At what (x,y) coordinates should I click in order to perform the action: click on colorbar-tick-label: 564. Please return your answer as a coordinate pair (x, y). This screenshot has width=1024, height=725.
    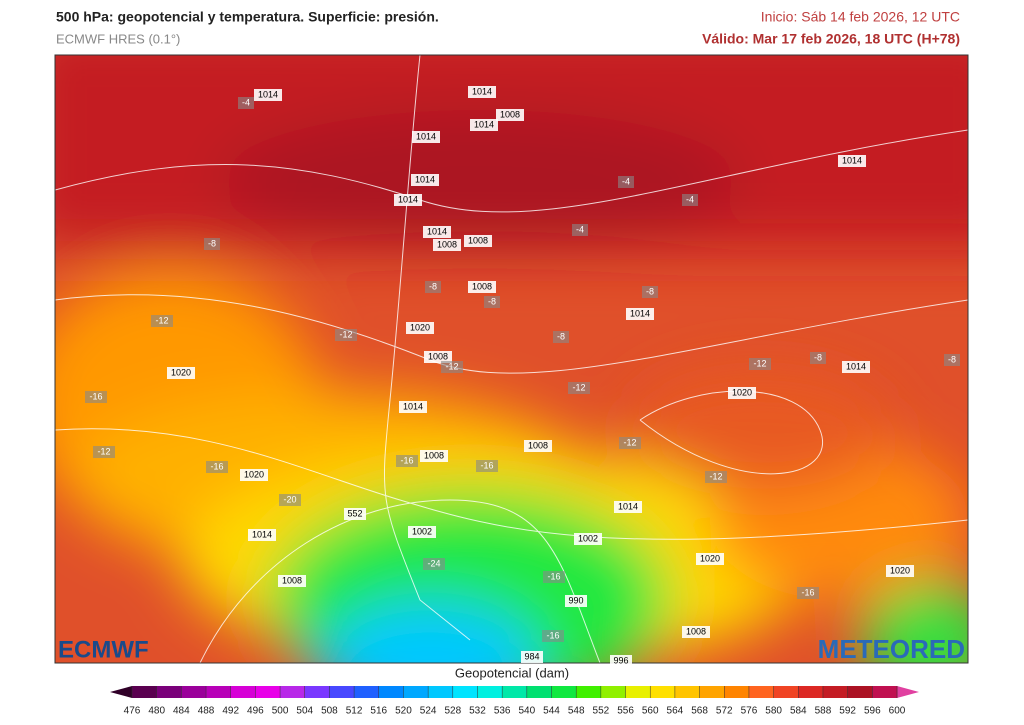
    Looking at the image, I should click on (675, 711).